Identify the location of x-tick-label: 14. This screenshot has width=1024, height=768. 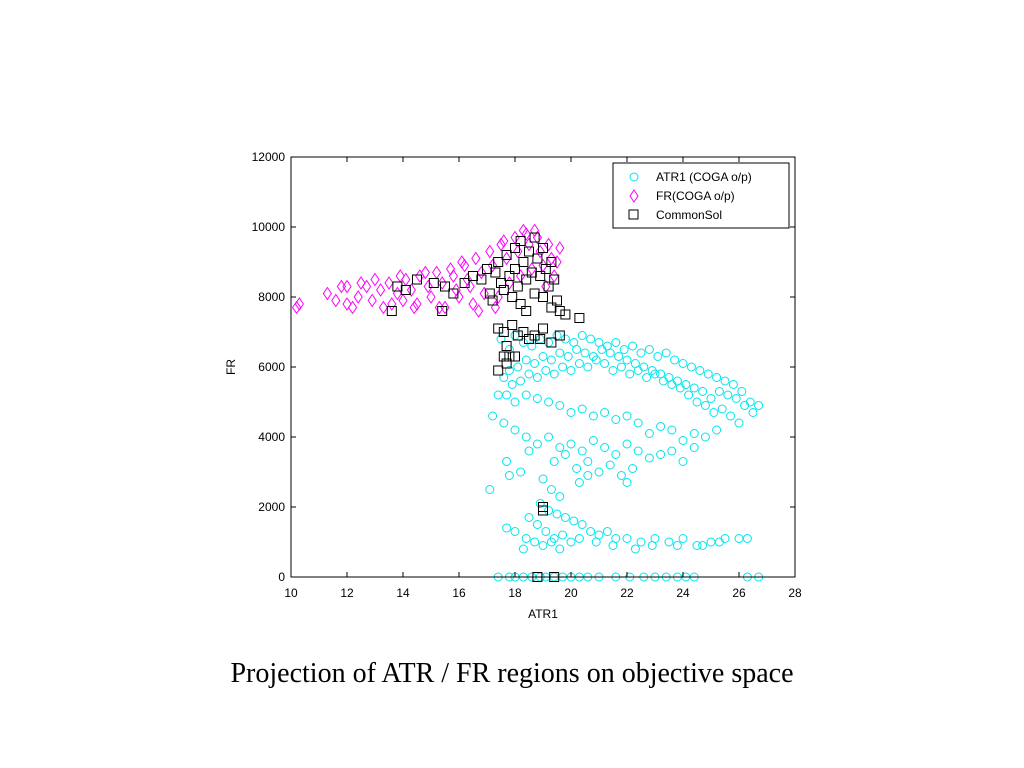
(403, 593).